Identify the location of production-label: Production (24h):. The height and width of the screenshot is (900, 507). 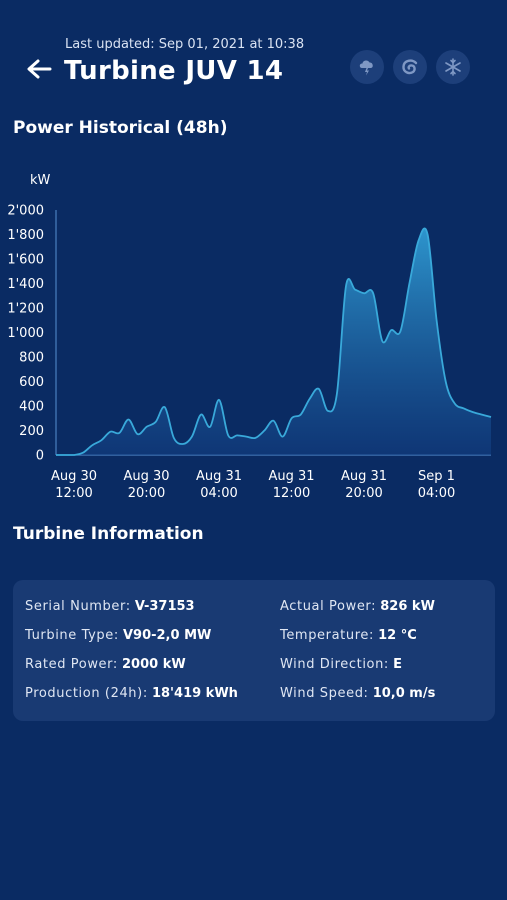
(86, 693).